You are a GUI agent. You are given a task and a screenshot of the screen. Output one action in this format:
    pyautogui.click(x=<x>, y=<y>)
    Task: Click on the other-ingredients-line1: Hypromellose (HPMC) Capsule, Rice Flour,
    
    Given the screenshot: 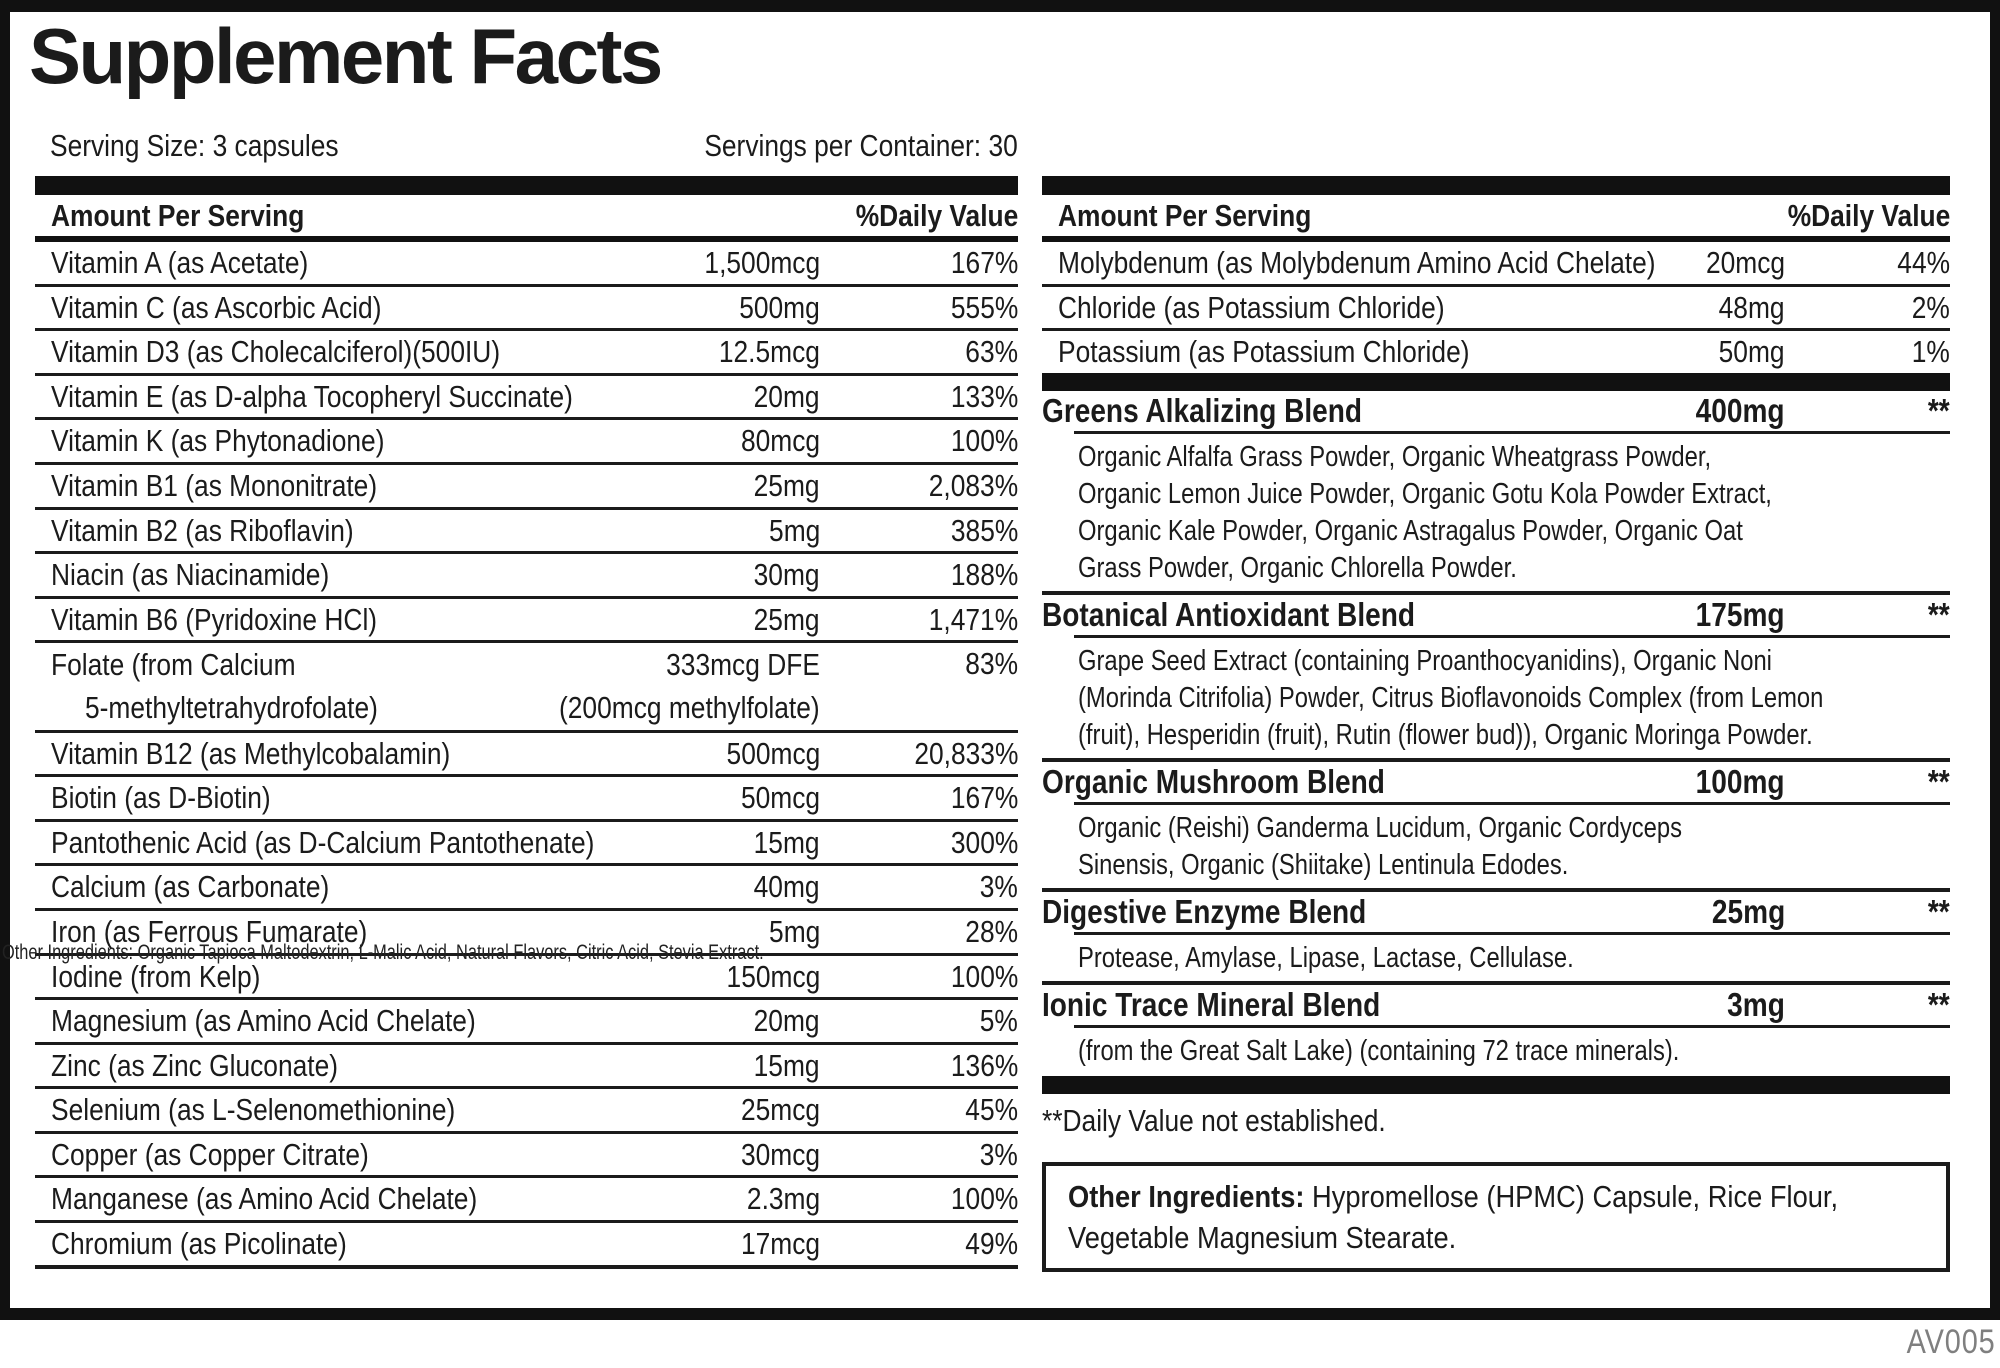 What is the action you would take?
    pyautogui.click(x=1571, y=1196)
    